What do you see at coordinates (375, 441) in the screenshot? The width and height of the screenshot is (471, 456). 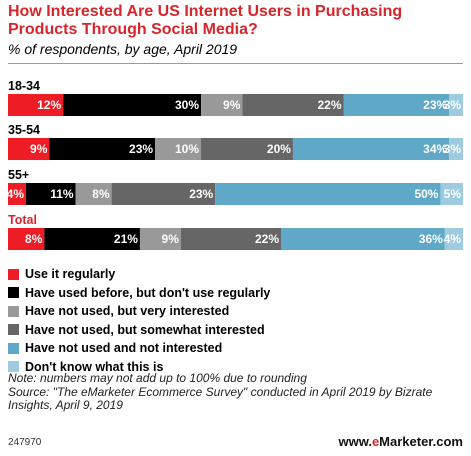 I see `brand-e: e` at bounding box center [375, 441].